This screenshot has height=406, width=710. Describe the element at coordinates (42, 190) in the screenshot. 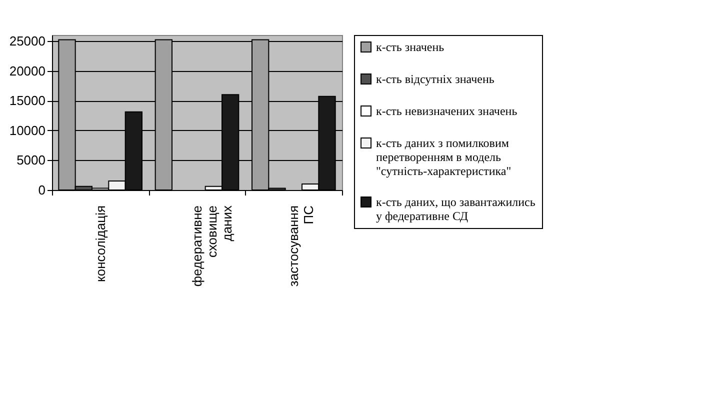

I see `y-tick-label: 0` at that location.